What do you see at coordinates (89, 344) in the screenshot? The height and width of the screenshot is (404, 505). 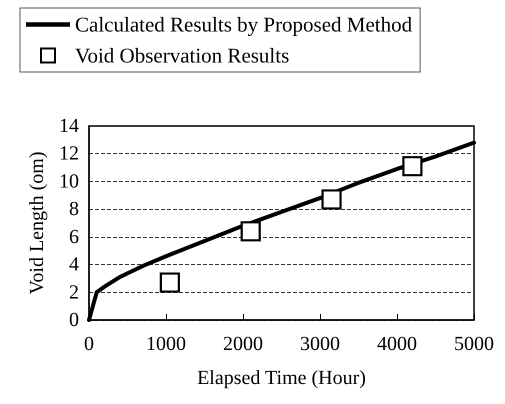 I see `x-tick-label: 0` at bounding box center [89, 344].